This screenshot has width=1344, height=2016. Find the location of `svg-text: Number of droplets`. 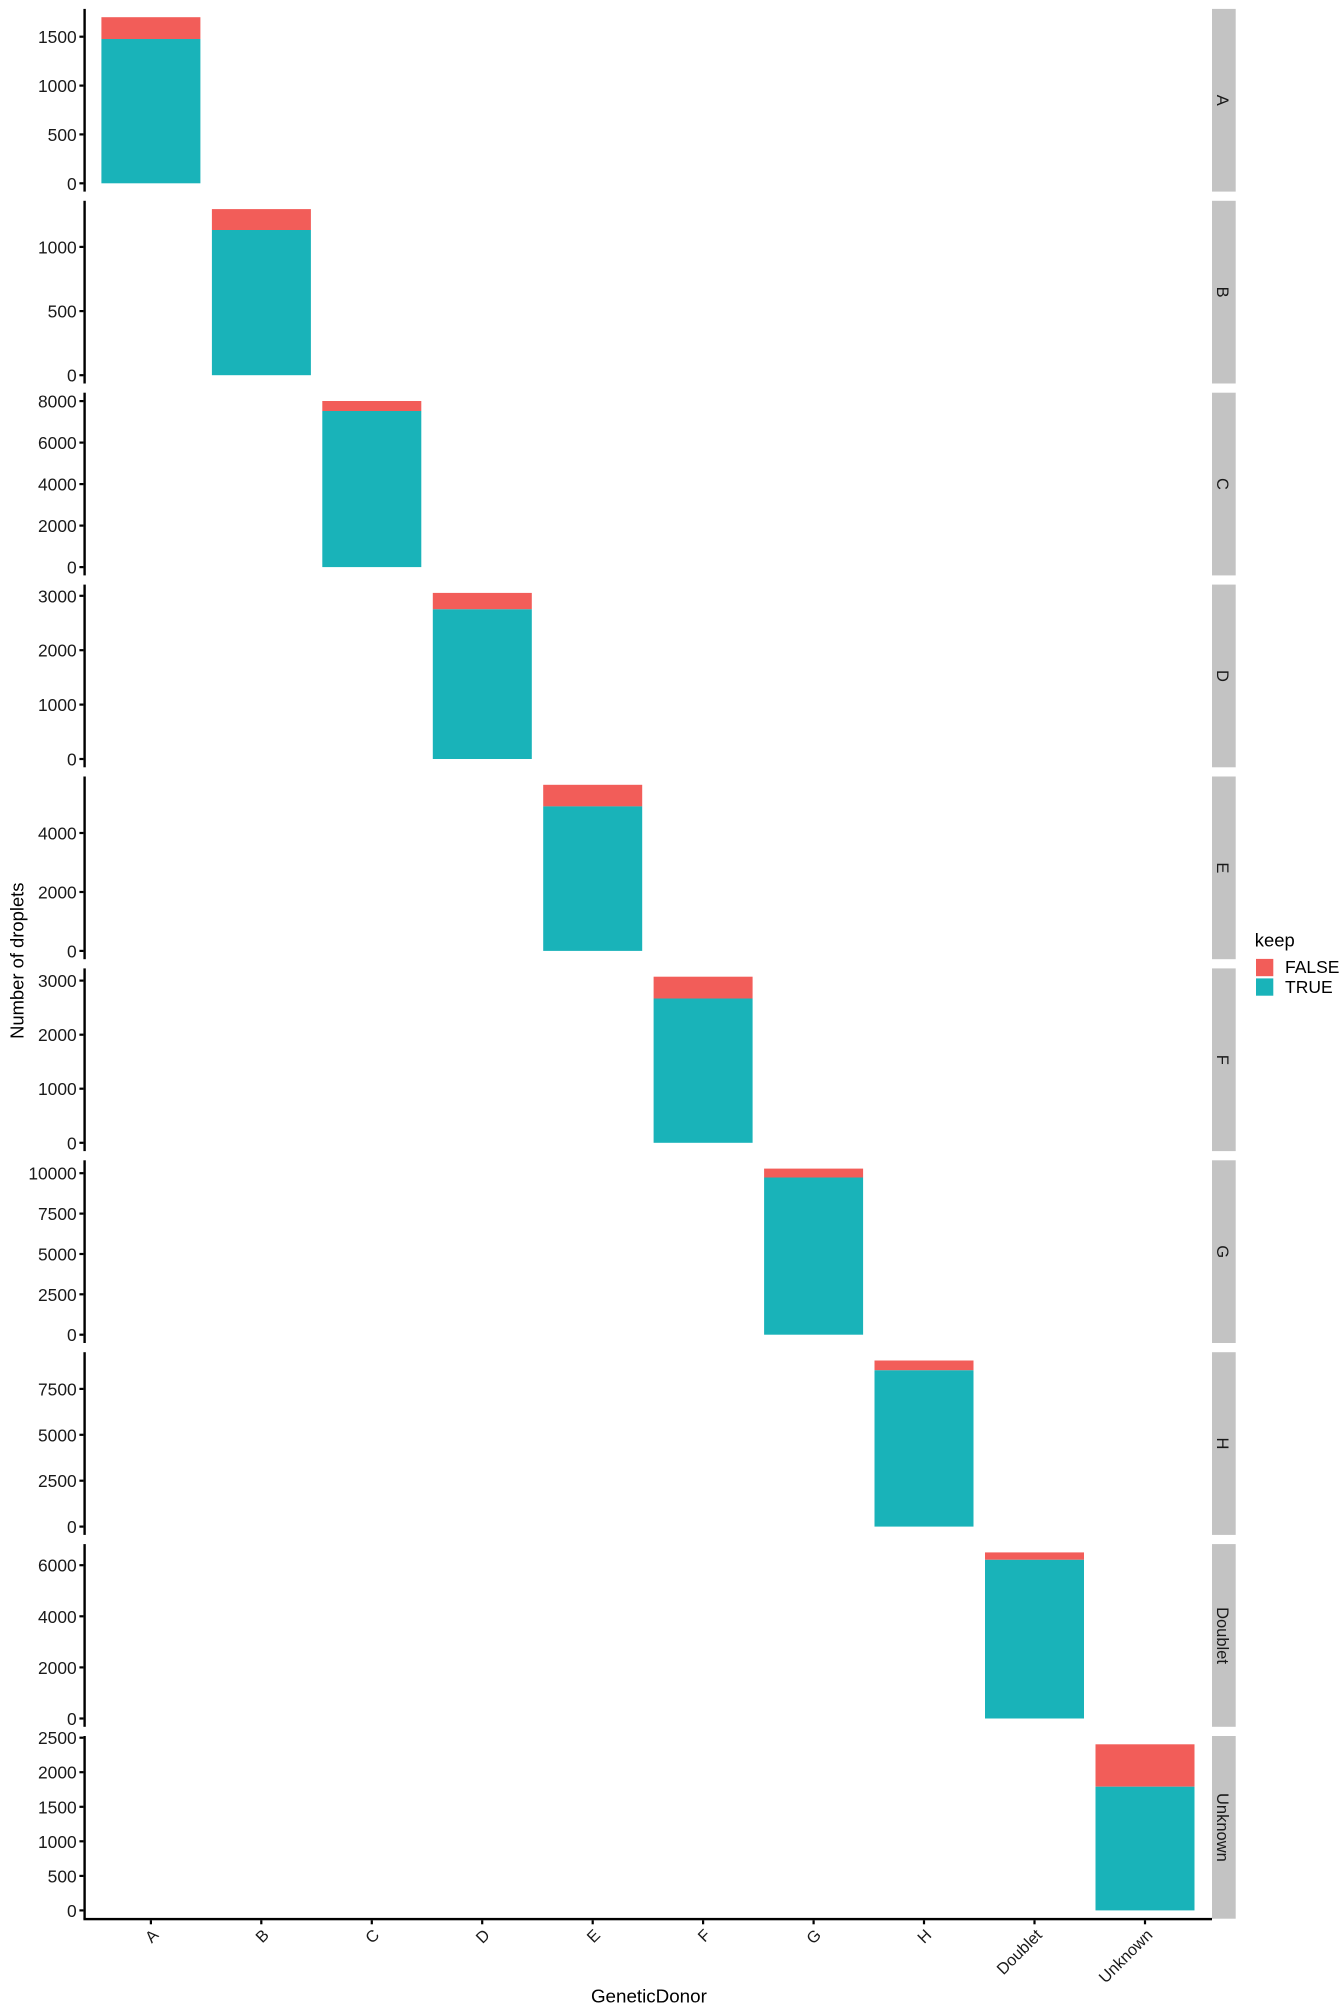

svg-text: Number of droplets is located at coordinates (17, 960).